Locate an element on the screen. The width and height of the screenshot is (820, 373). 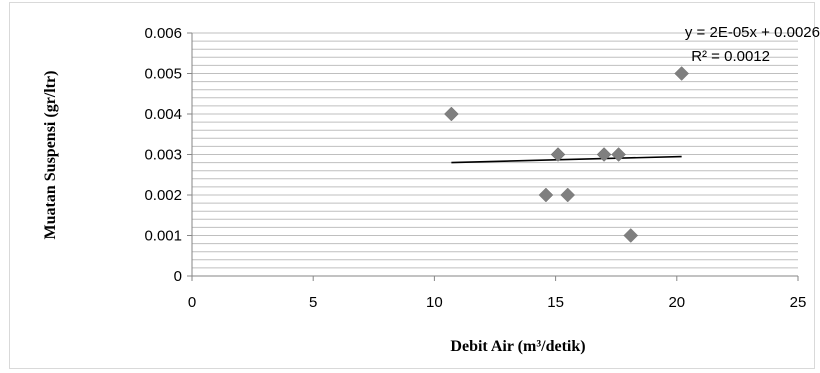
trendline-equation: y = 2E-05x + 0.0026 is located at coordinates (752, 32).